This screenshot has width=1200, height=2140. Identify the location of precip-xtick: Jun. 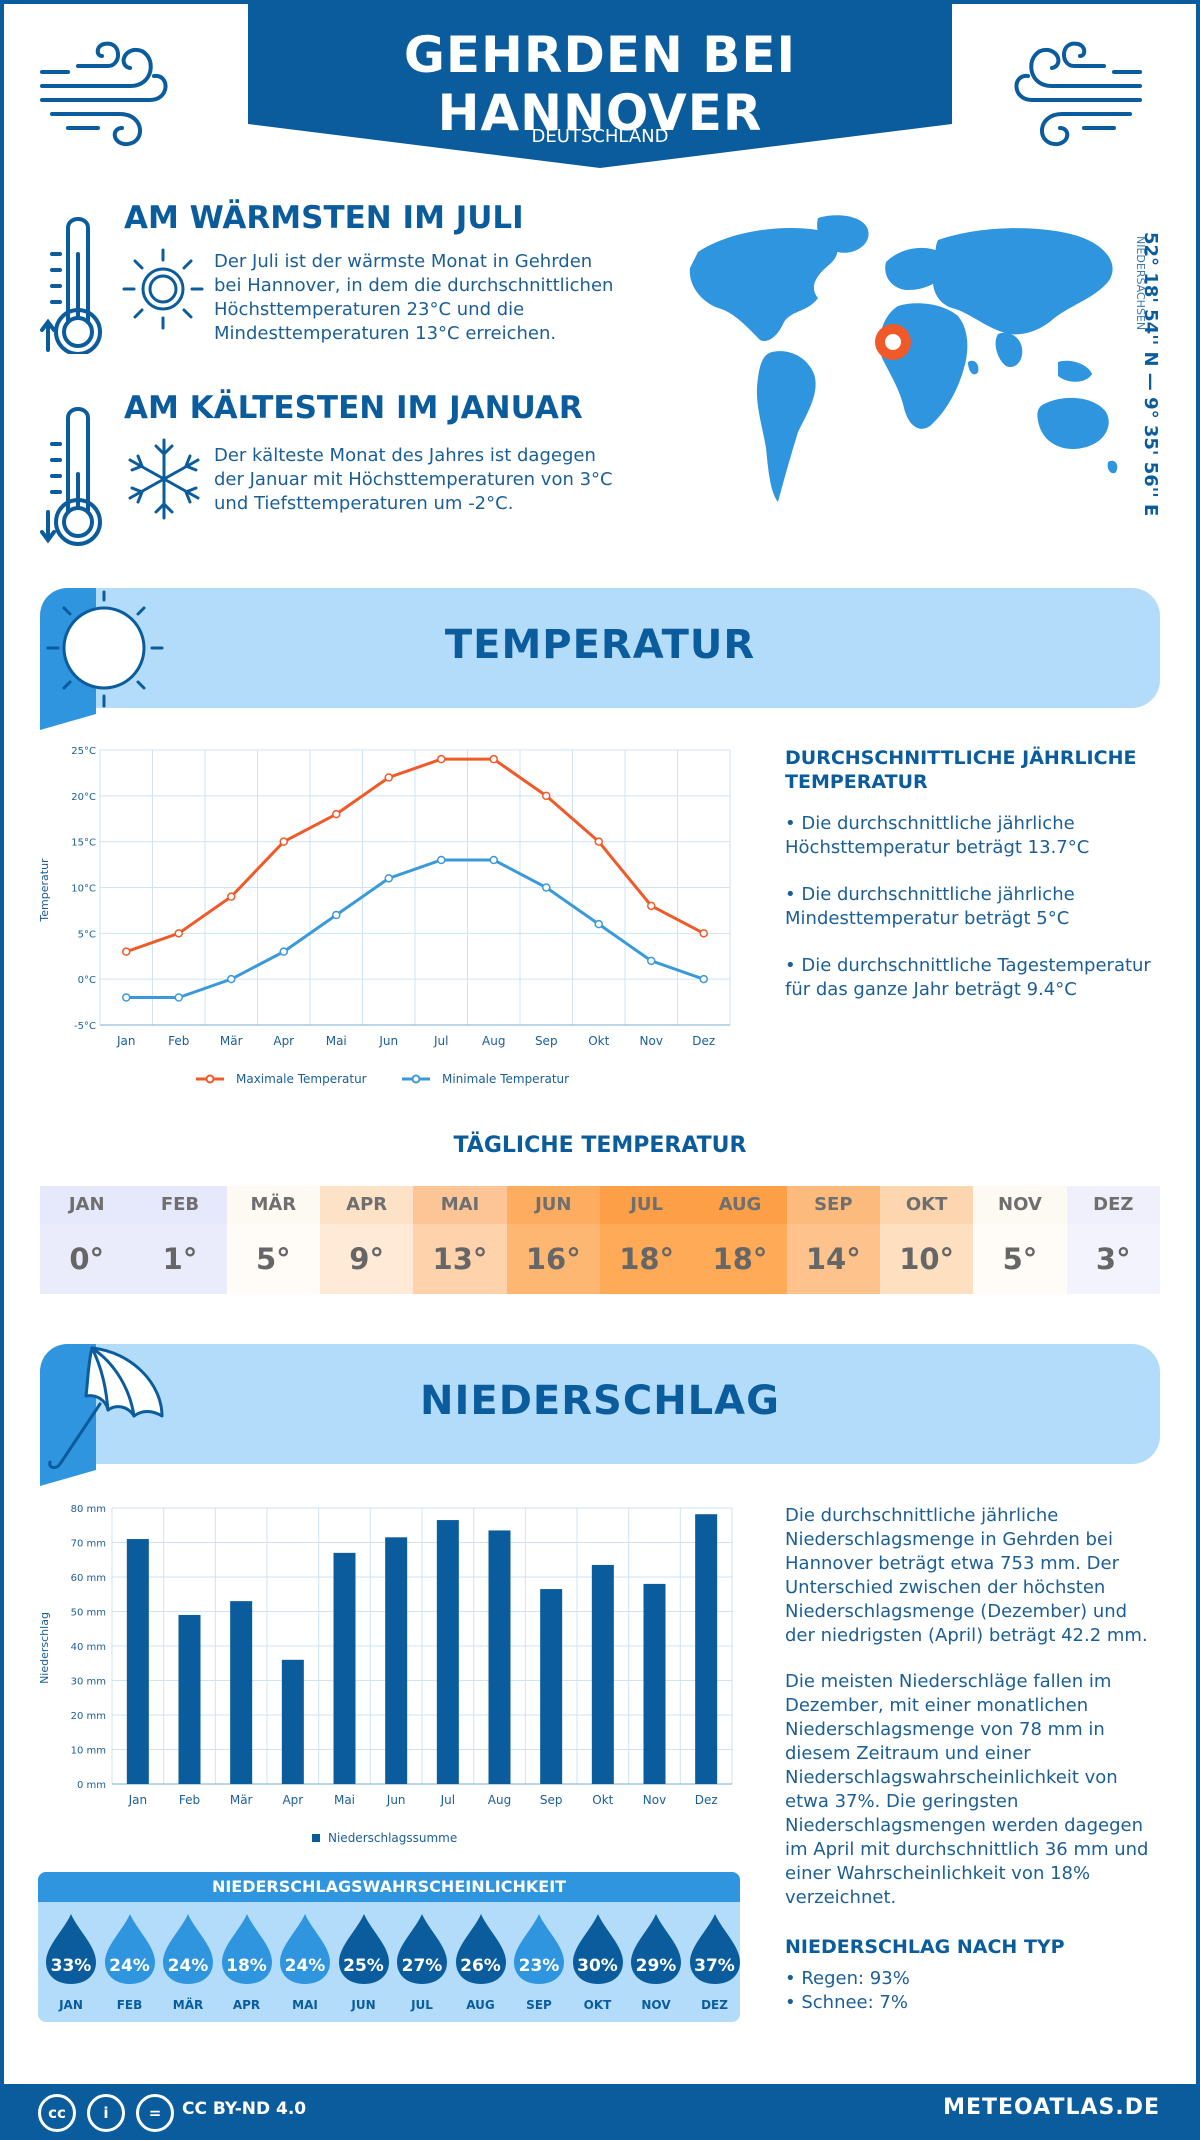
(396, 1800).